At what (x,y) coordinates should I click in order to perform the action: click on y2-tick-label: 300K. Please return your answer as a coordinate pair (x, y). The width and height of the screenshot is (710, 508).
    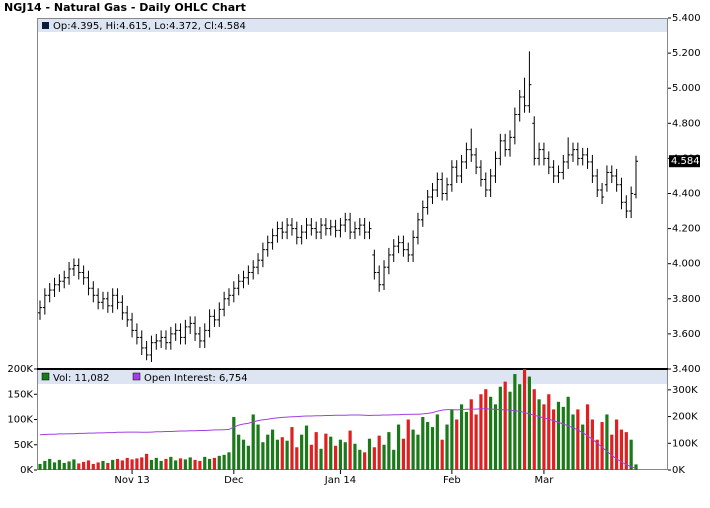
    Looking at the image, I should click on (685, 390).